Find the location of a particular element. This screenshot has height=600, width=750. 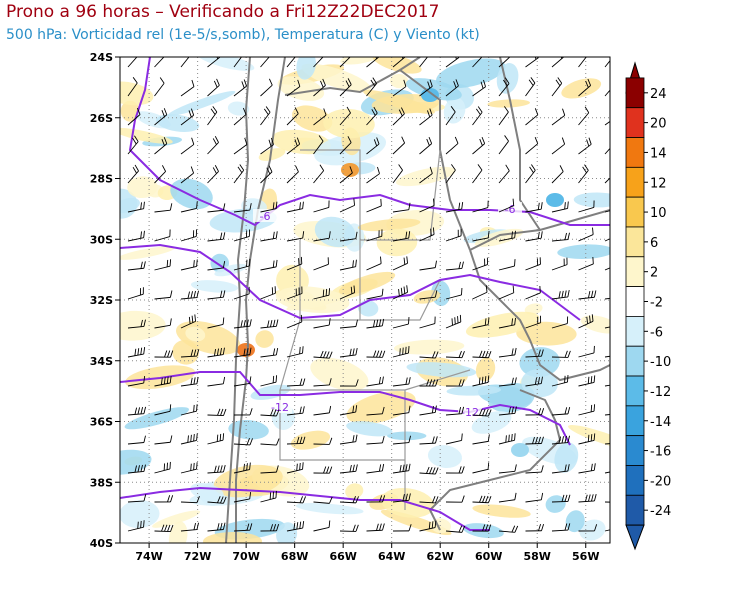

temperature-contour-south is located at coordinates (305, 508).